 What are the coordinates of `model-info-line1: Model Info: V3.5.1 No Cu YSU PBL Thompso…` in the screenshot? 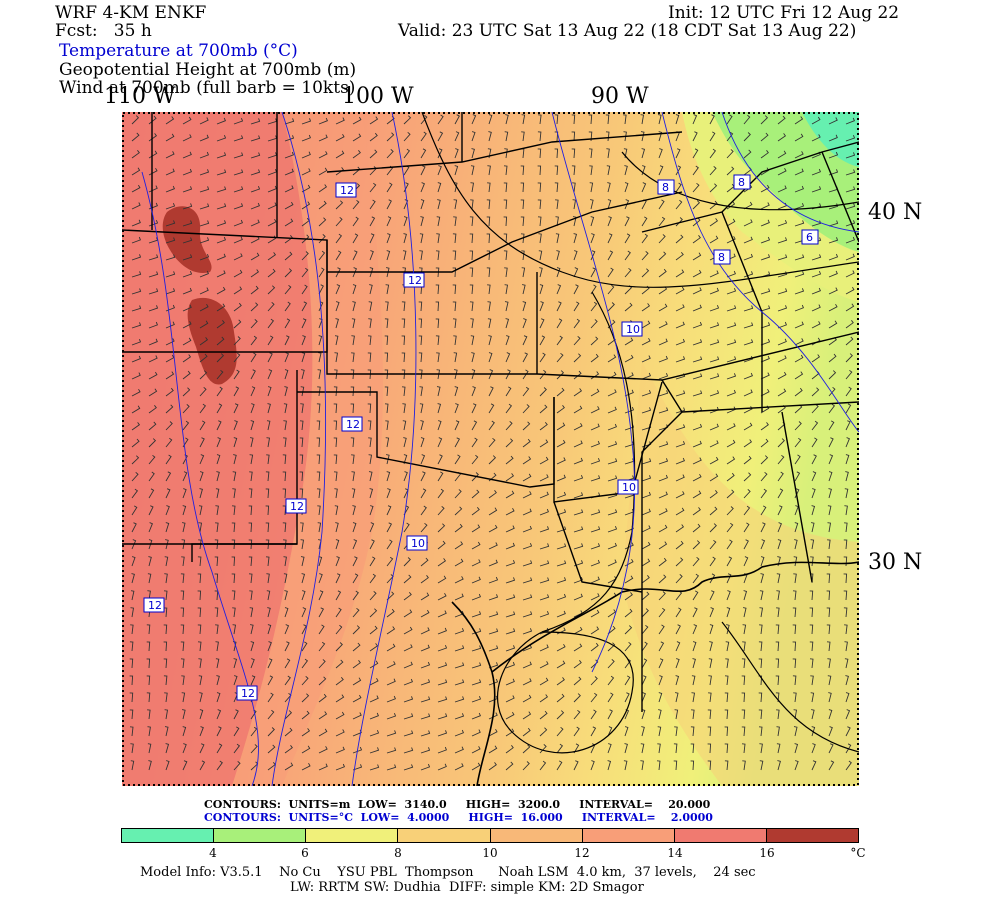 It's located at (448, 872).